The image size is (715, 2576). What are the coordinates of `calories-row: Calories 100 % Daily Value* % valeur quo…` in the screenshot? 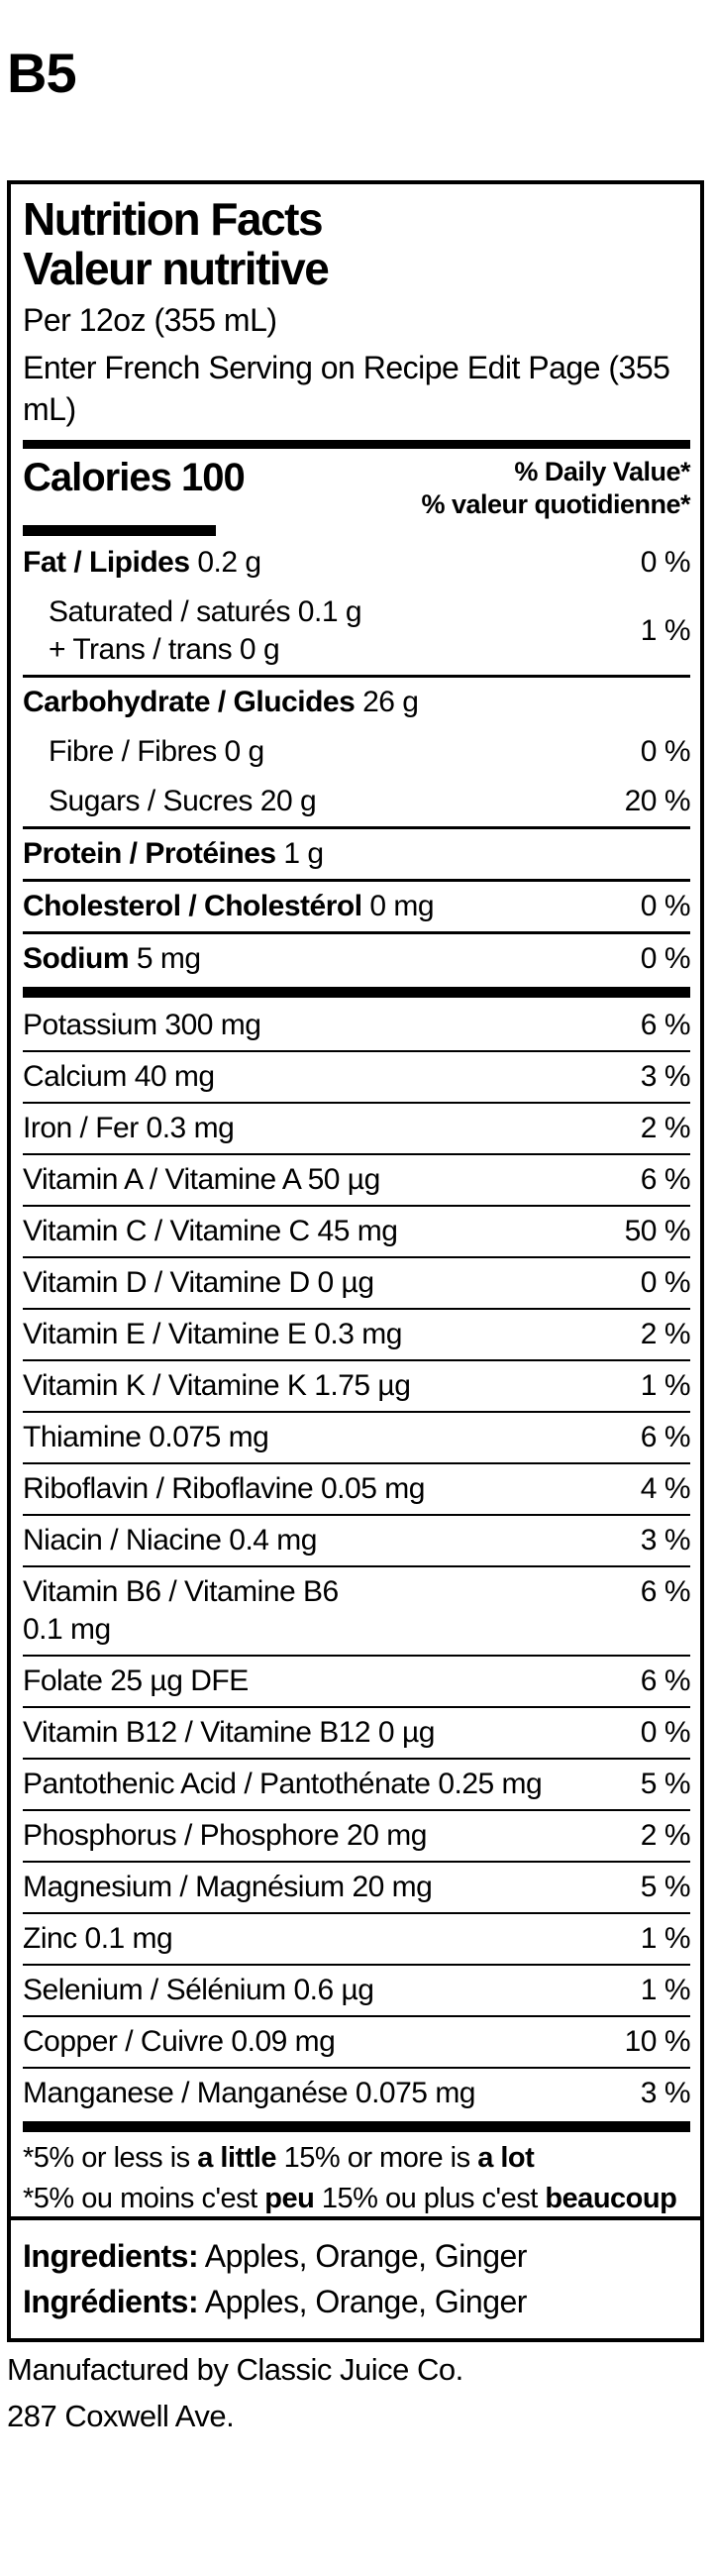 It's located at (356, 488).